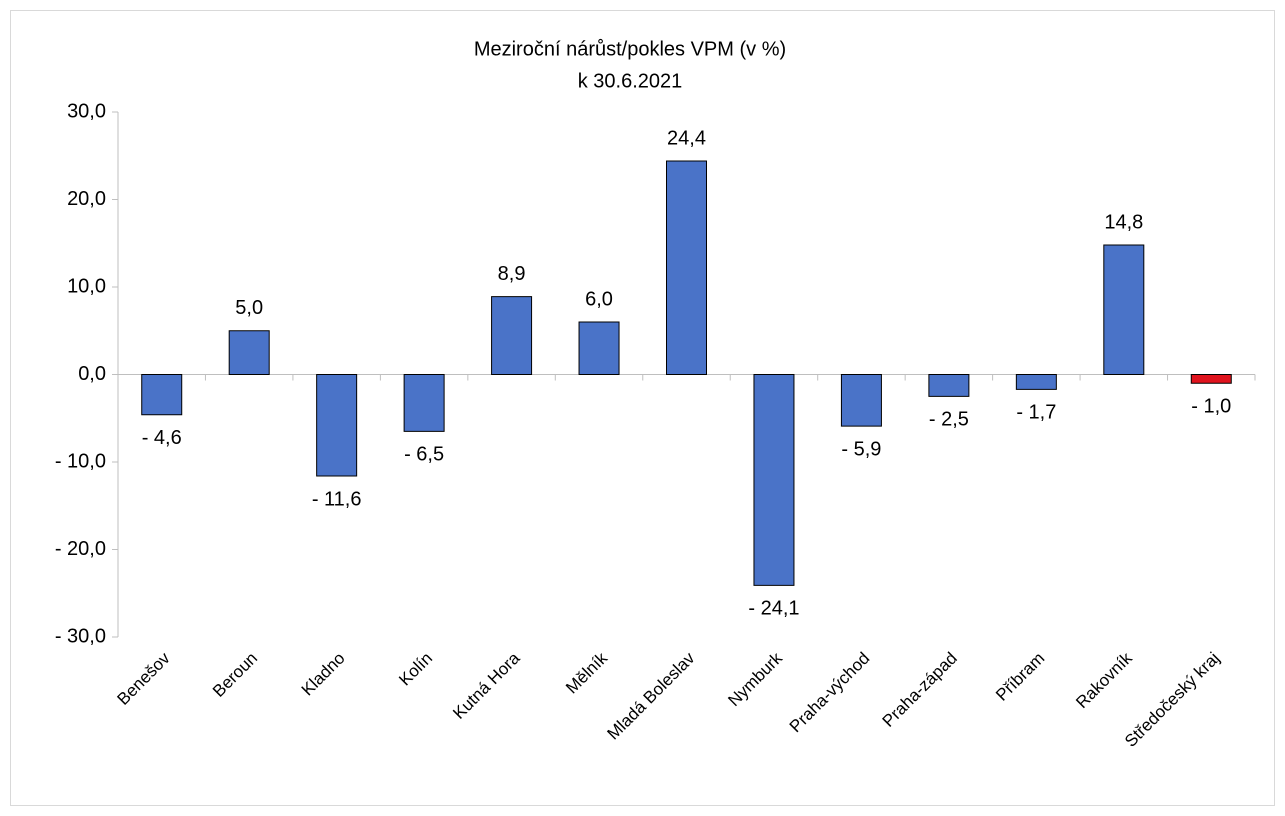 Image resolution: width=1285 pixels, height=816 pixels. Describe the element at coordinates (80, 461) in the screenshot. I see `y-tick-label: - 10,0` at that location.